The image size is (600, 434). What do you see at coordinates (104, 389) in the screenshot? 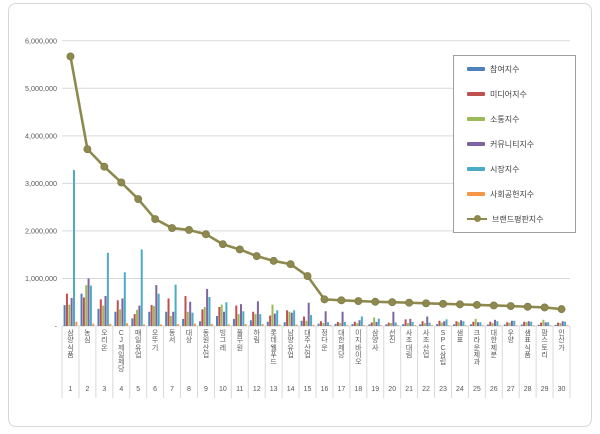
I see `rank-label: 3` at bounding box center [104, 389].